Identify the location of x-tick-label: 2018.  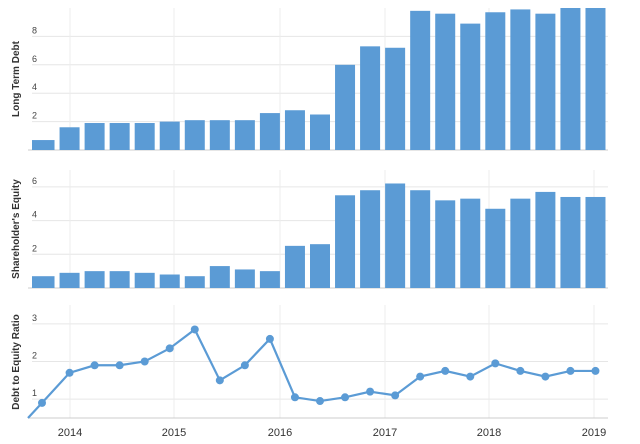
(489, 433).